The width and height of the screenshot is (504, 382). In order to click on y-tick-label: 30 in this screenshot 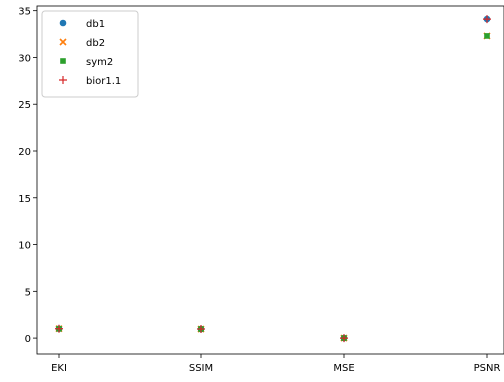, I will do `click(24, 58)`.